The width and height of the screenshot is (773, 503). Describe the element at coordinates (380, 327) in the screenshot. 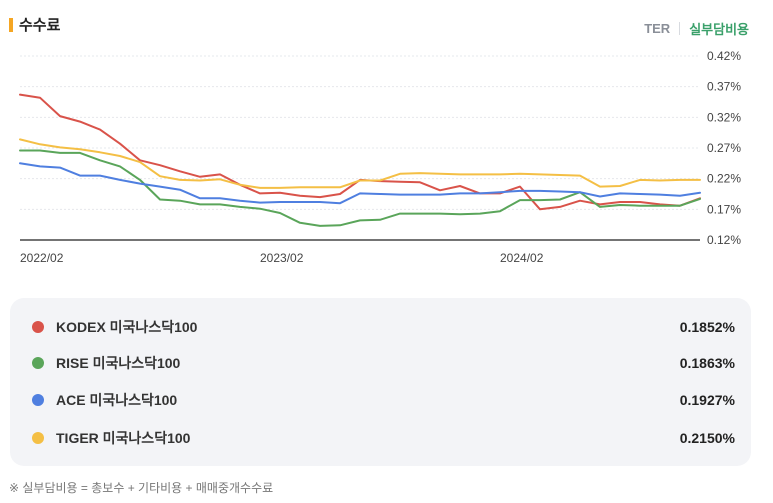

I see `legend-row-kodex: KODEX 미국나스닥100 0.1852%` at that location.